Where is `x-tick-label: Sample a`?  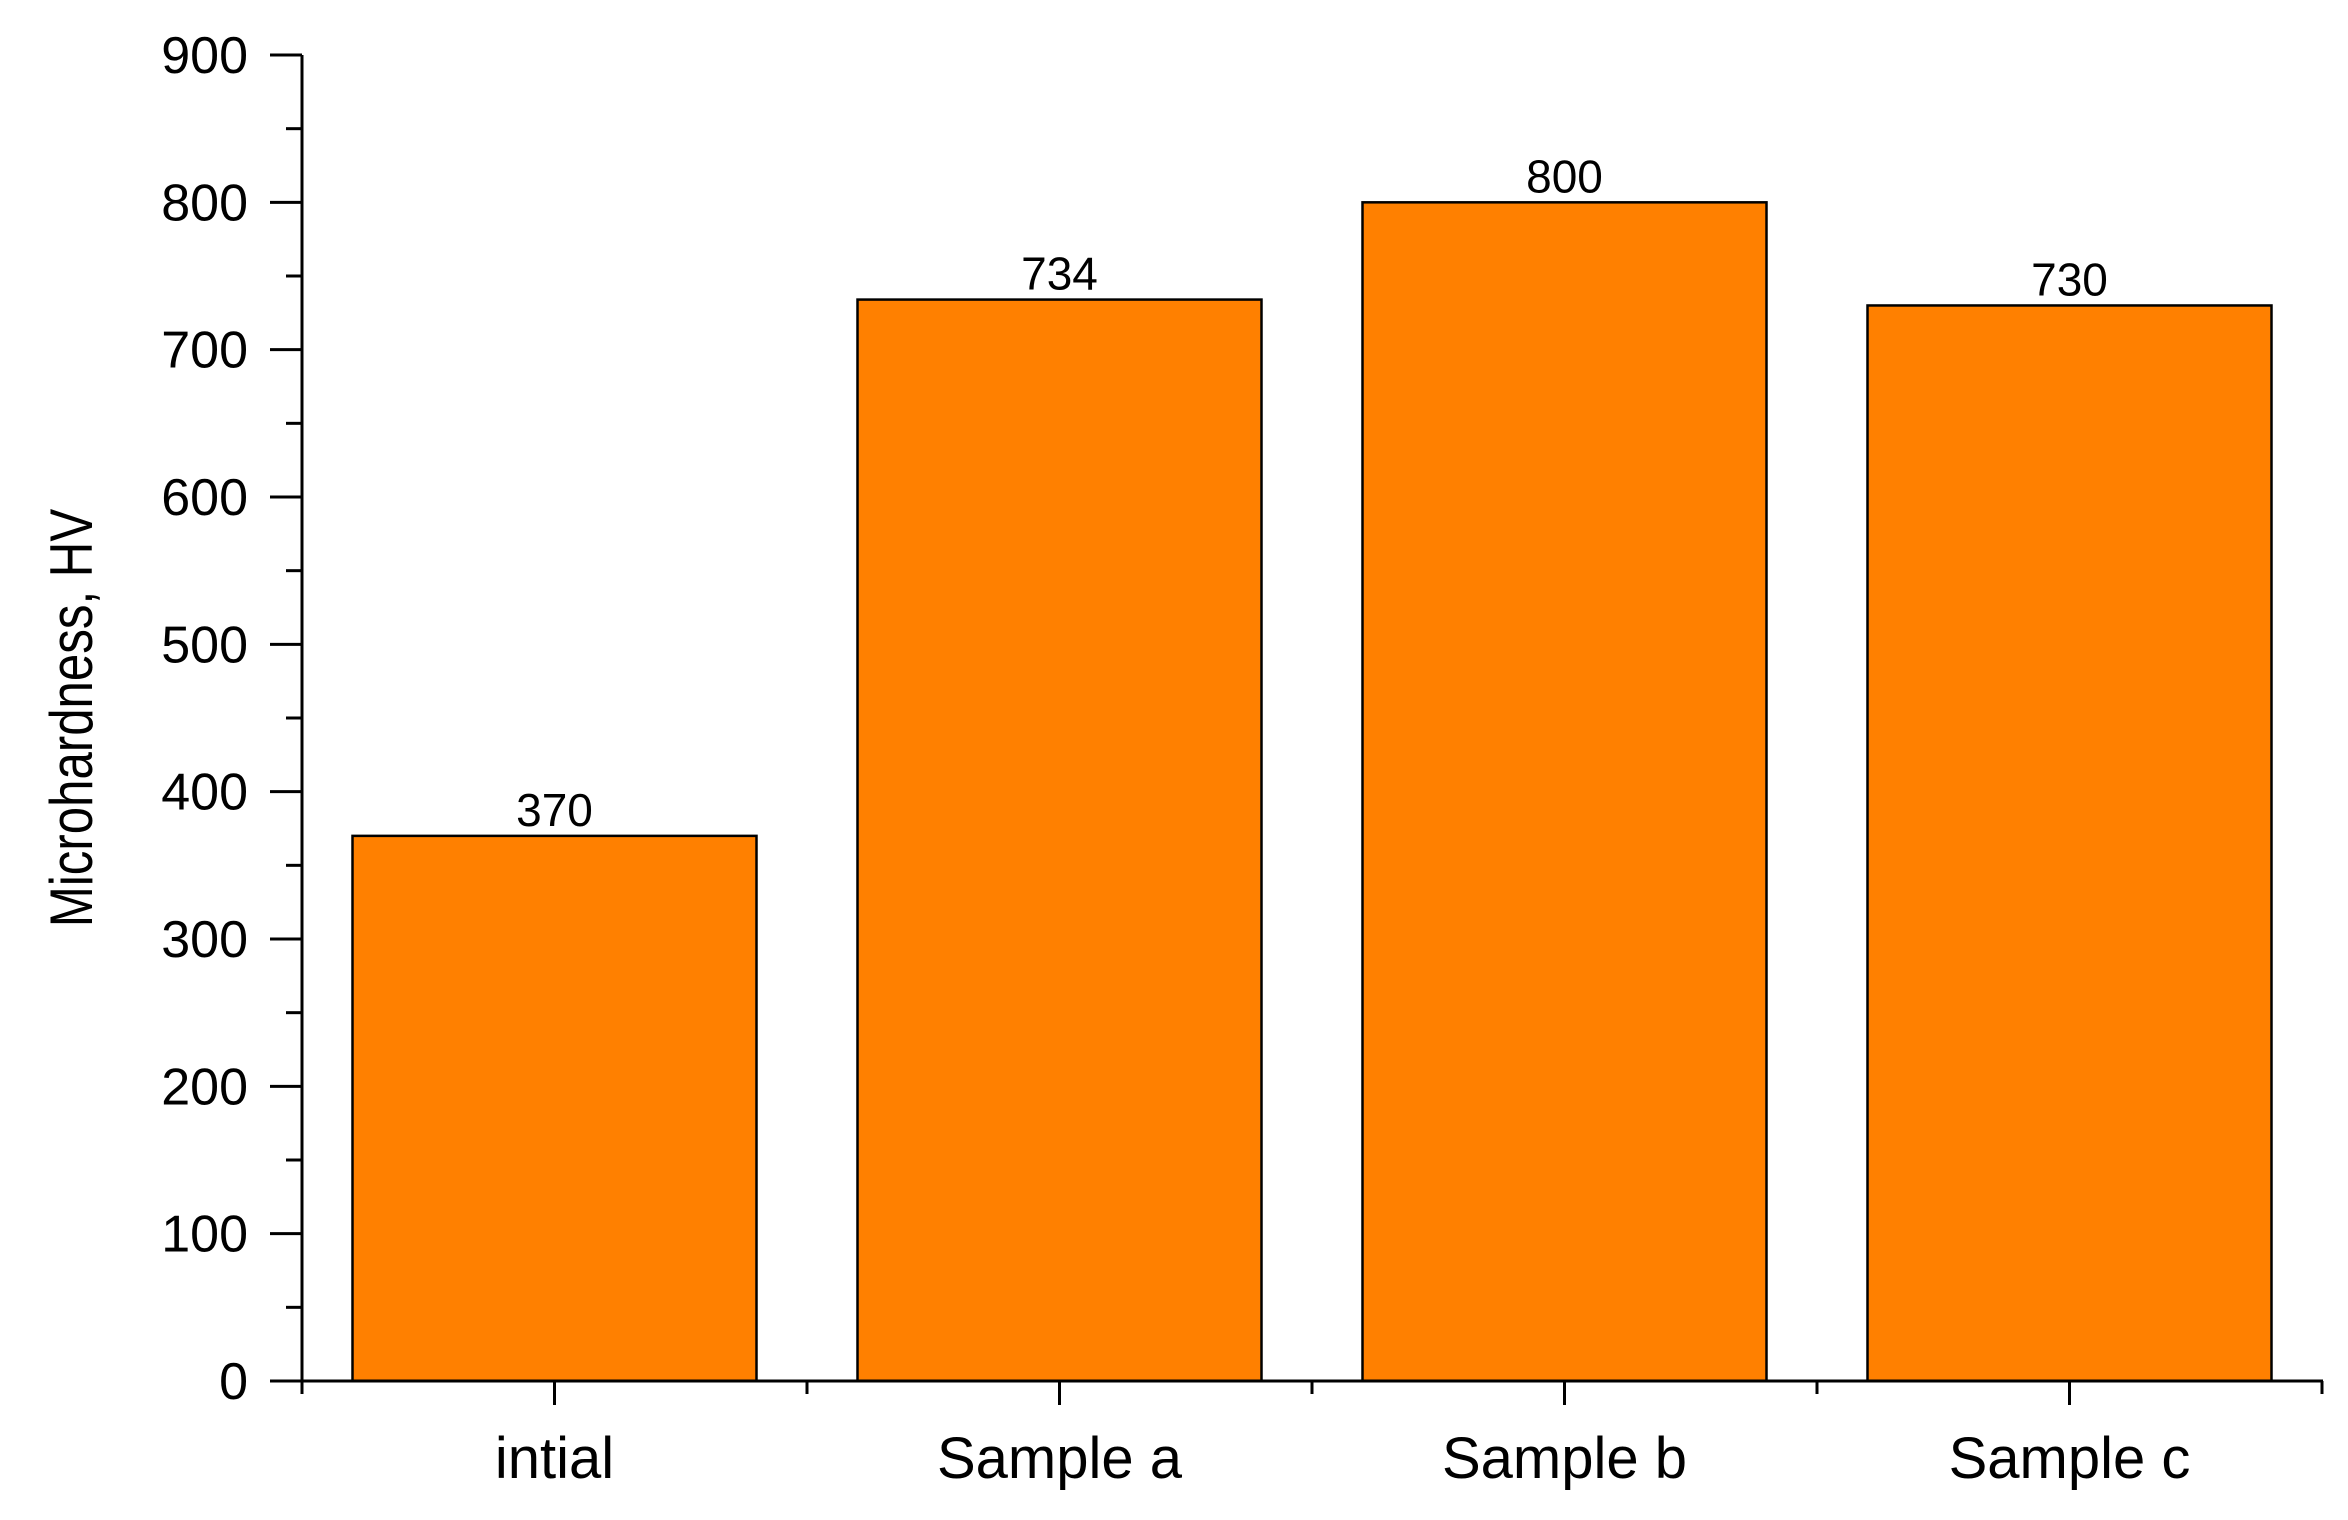
x-tick-label: Sample a is located at coordinates (1060, 1458).